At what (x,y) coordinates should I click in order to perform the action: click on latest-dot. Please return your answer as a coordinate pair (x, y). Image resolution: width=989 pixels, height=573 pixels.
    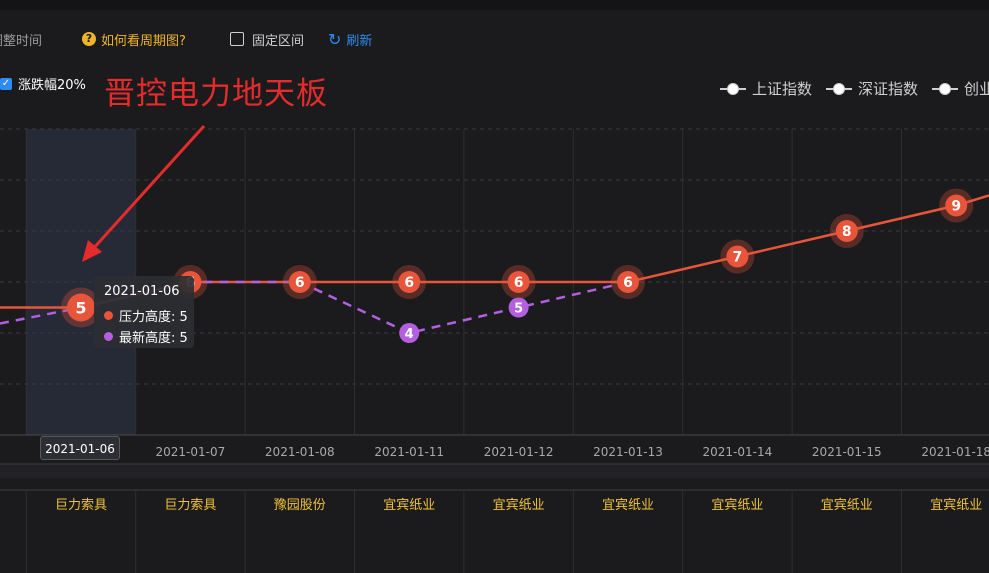
    Looking at the image, I should click on (108, 336).